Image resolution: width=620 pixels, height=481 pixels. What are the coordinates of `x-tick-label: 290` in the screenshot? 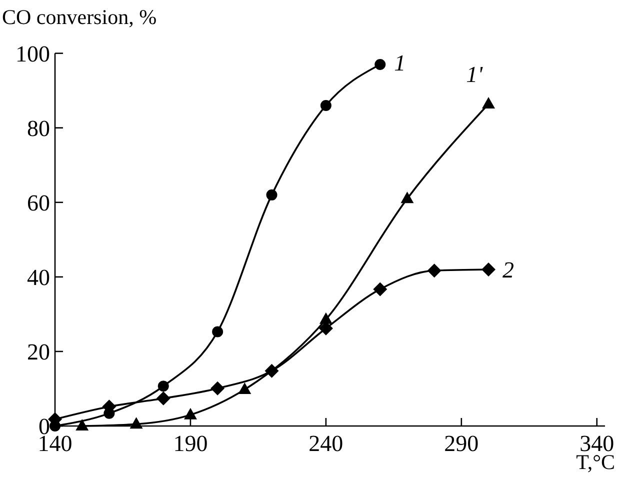 It's located at (461, 443).